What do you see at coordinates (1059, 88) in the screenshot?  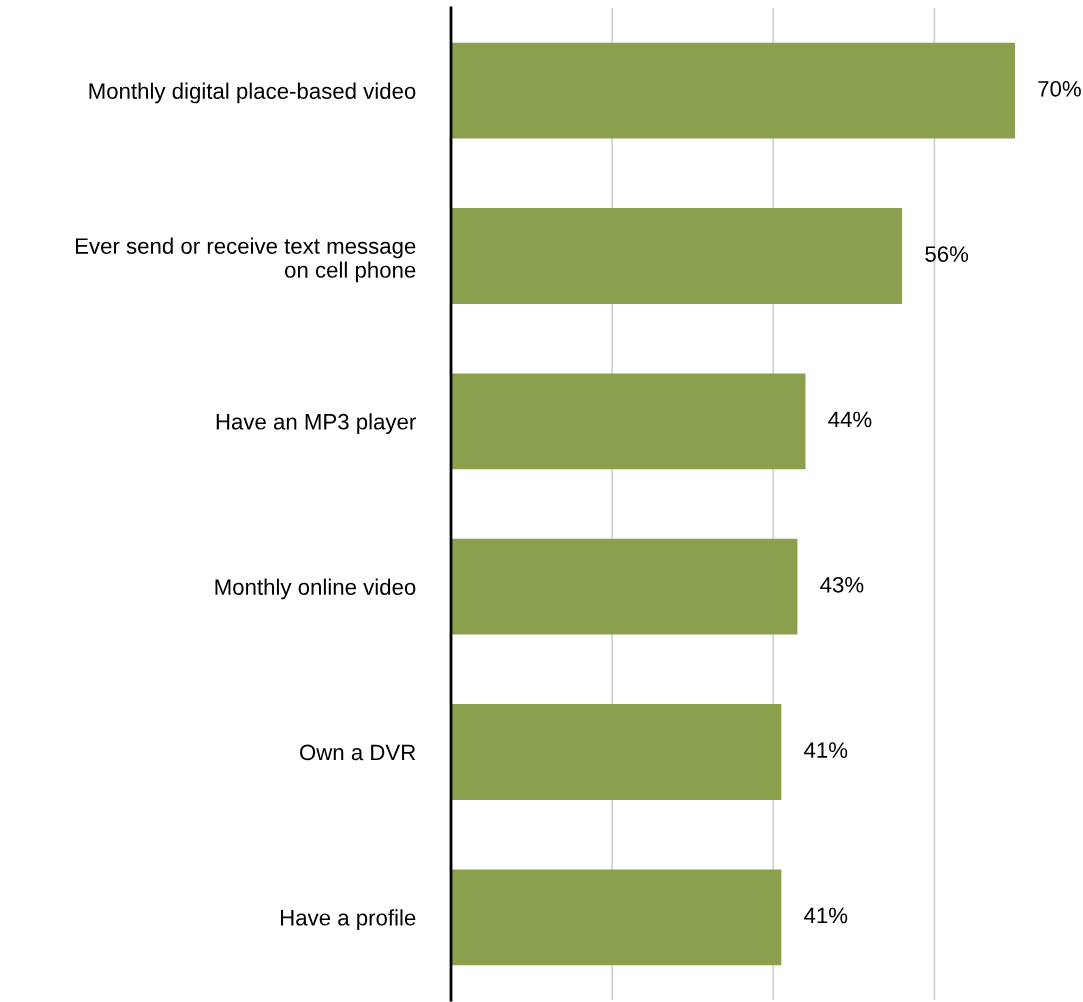 I see `data-label: 70%` at bounding box center [1059, 88].